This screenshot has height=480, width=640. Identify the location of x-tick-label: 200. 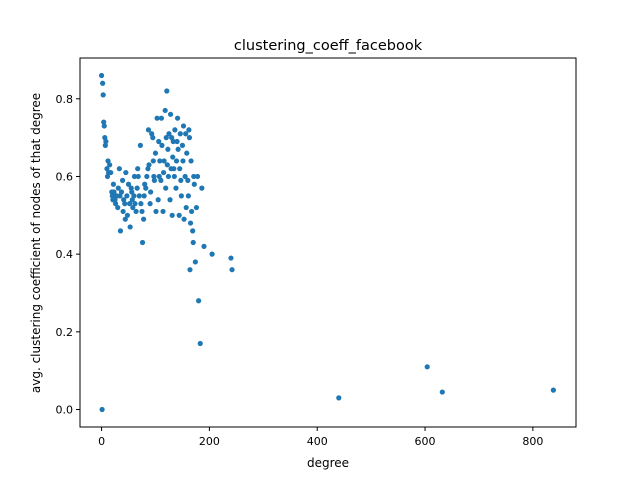
(209, 441).